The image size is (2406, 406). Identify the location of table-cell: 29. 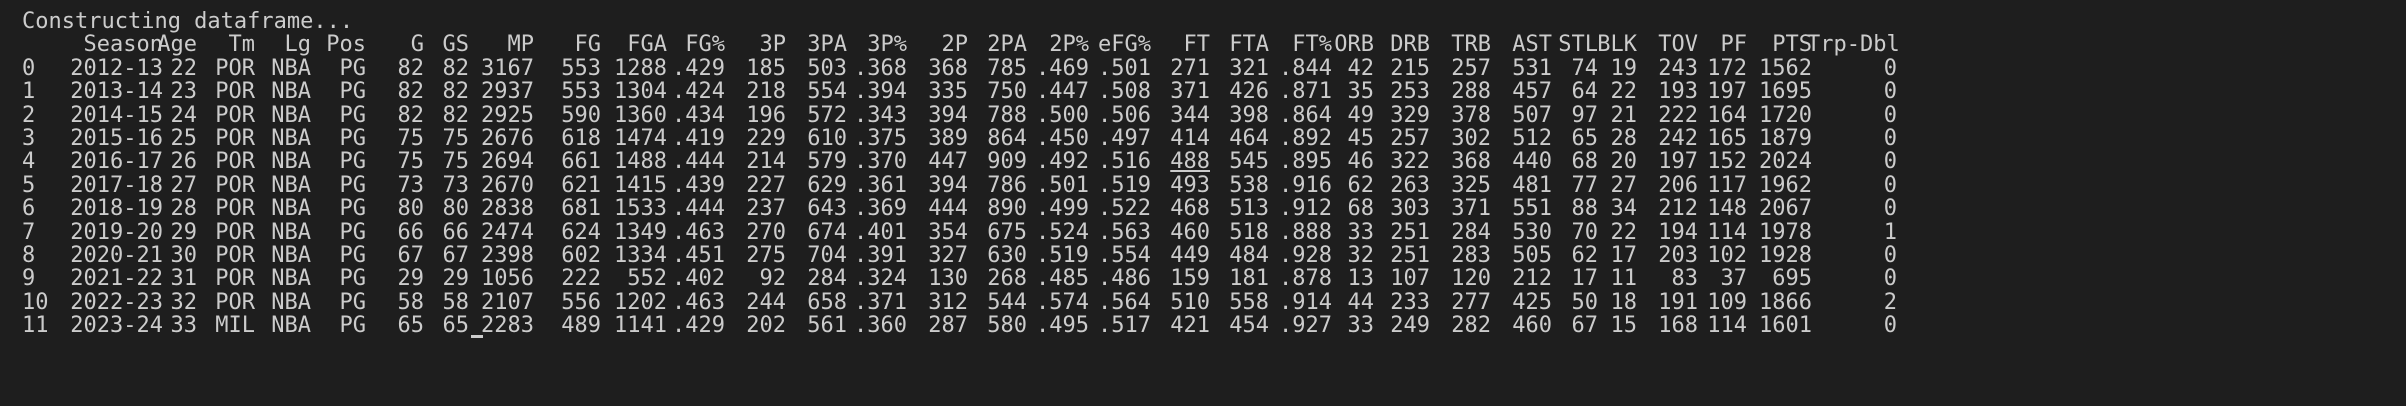
(456, 279).